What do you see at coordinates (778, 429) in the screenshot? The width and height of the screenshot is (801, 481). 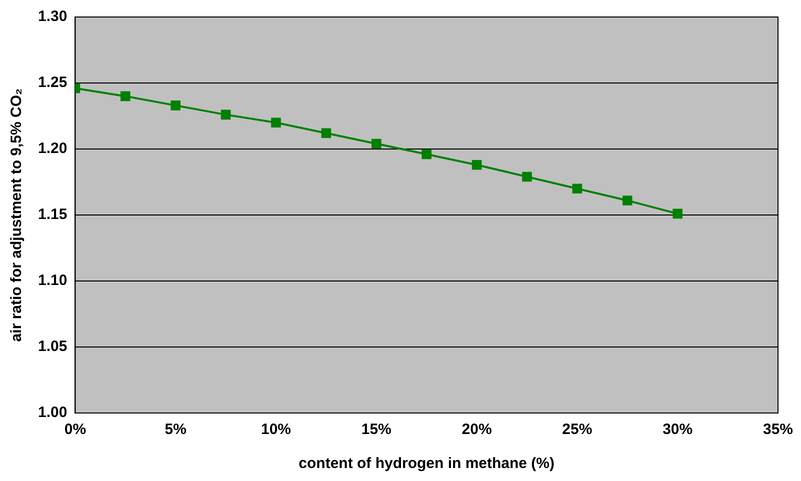 I see `x-tick-label: 35%` at bounding box center [778, 429].